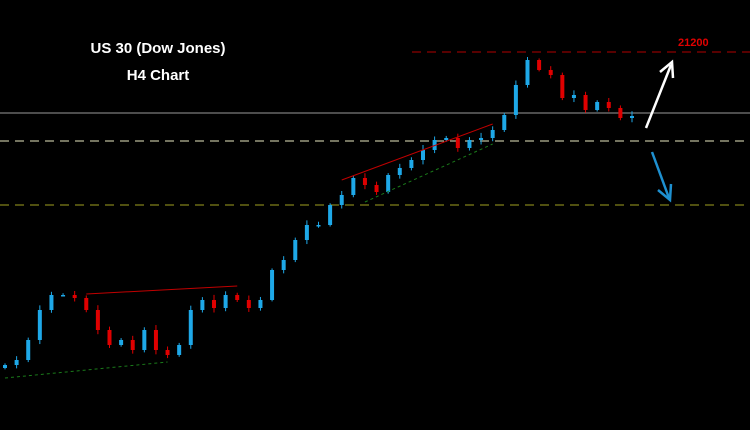 The height and width of the screenshot is (430, 750). Describe the element at coordinates (665, 193) in the screenshot. I see `arrow-down-head-icon` at that location.